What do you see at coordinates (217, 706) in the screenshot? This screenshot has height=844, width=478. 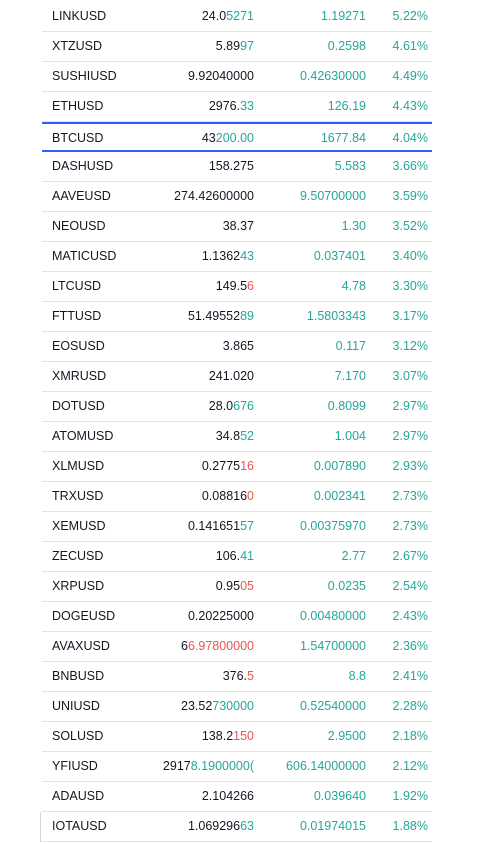 I see `last-price: 23.52730000` at bounding box center [217, 706].